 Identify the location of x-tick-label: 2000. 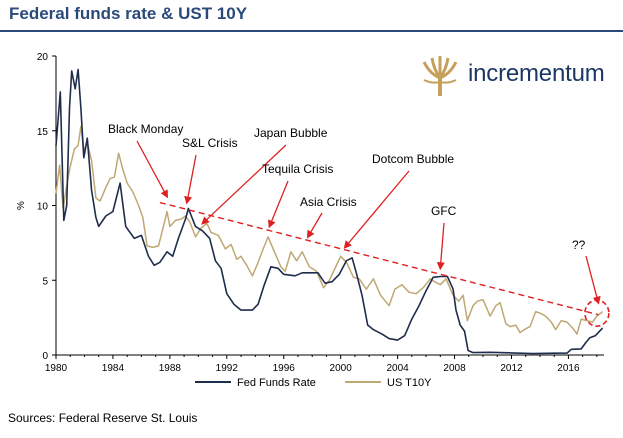
(341, 368).